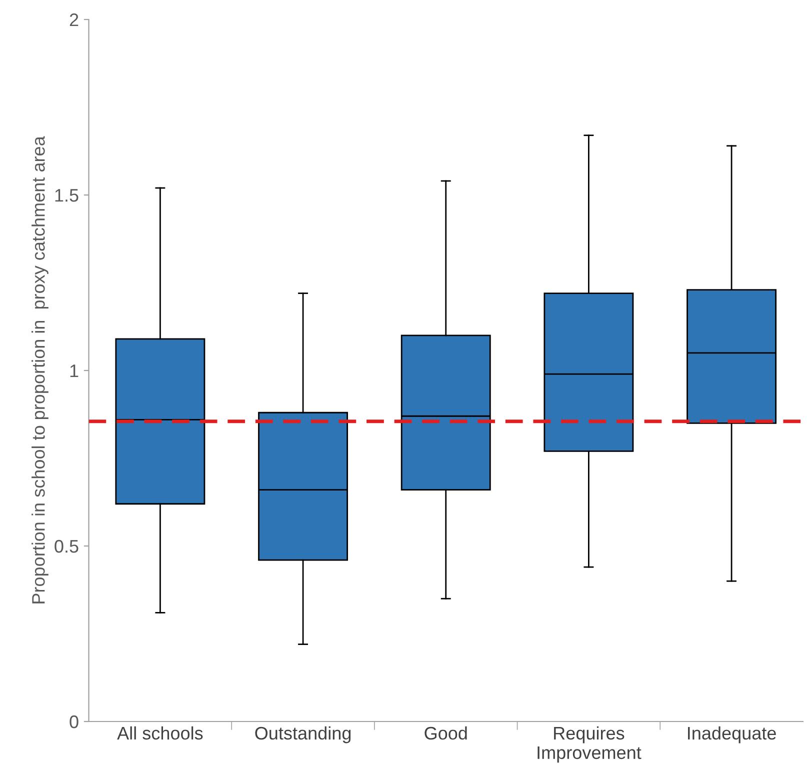 The width and height of the screenshot is (807, 780). What do you see at coordinates (74, 721) in the screenshot?
I see `y-tick-label: 0` at bounding box center [74, 721].